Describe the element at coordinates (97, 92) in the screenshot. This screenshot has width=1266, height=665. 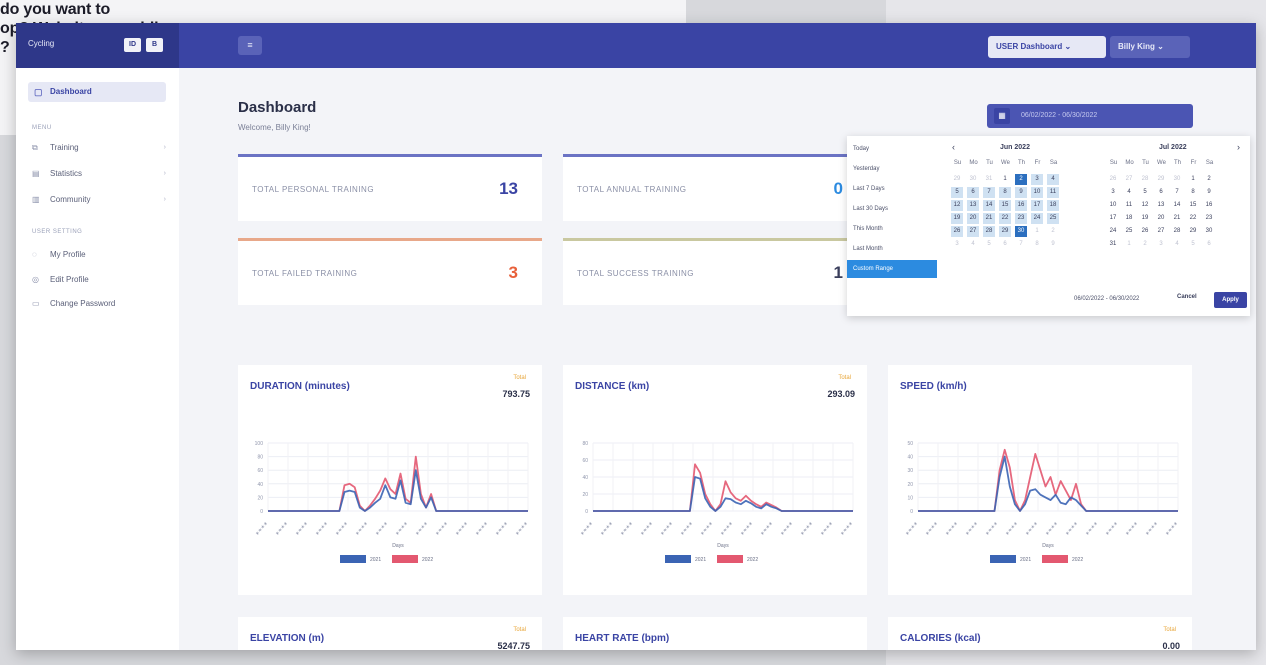
I see `sidebar-item-dashboard: ▢ Dashboard` at that location.